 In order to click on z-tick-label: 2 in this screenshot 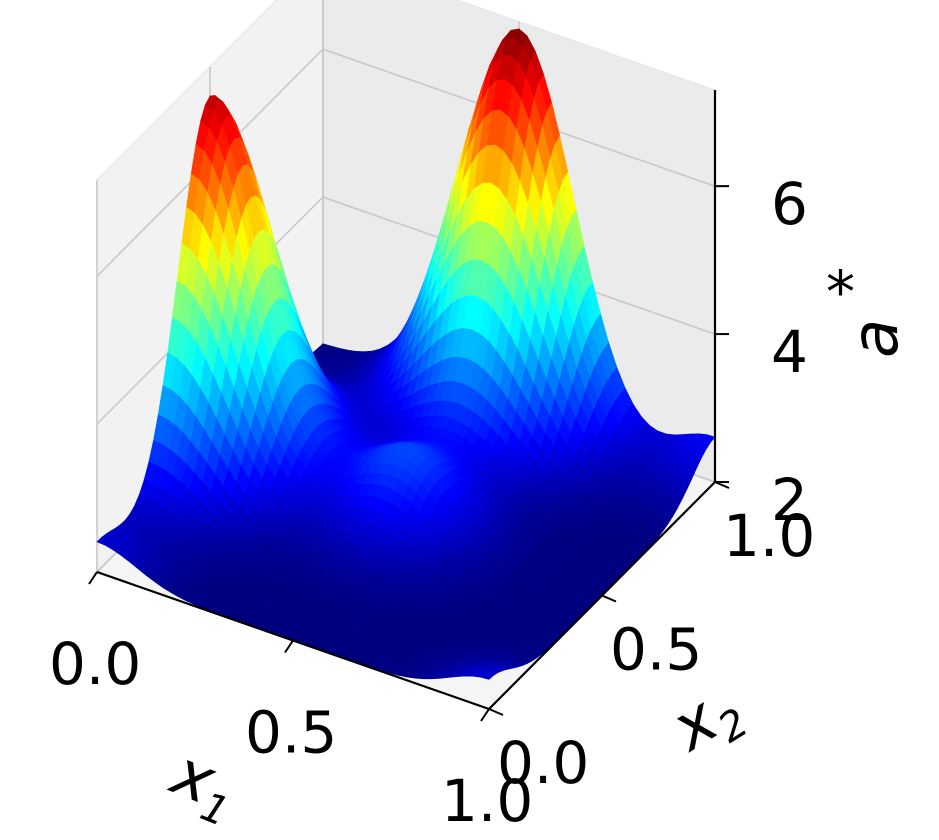, I will do `click(789, 500)`.